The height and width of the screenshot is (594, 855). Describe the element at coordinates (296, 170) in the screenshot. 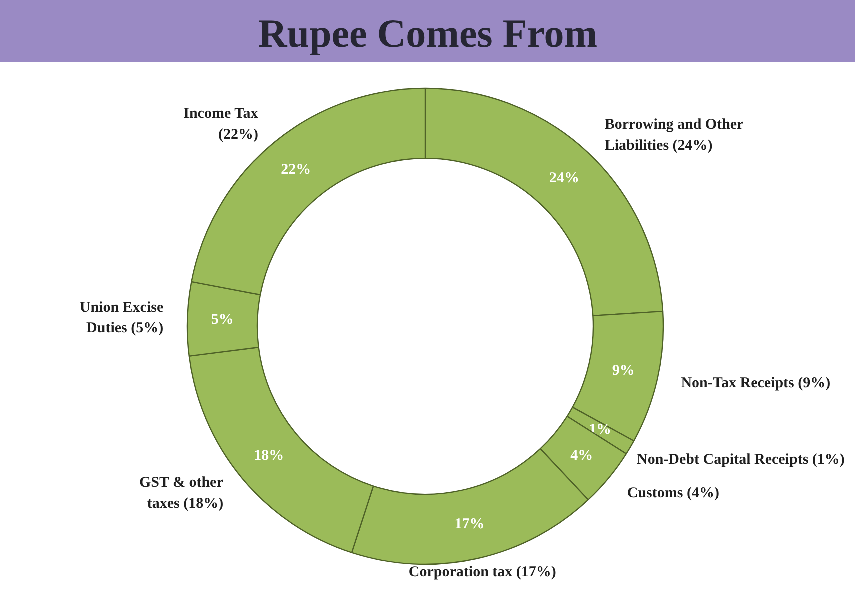

I see `data-label: 22%` at that location.